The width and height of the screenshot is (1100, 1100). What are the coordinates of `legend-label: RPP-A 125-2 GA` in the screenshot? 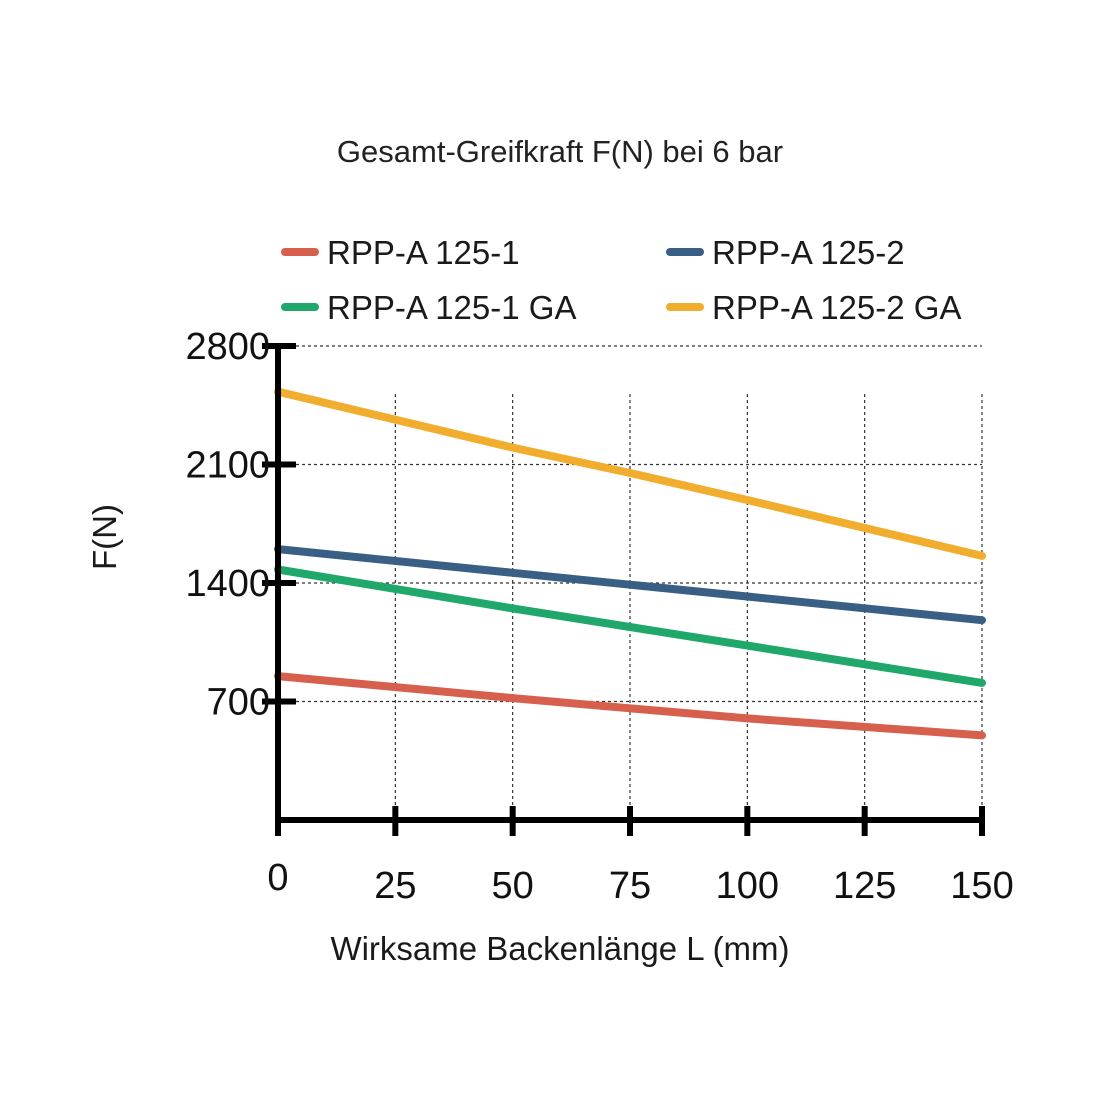 It's located at (836, 307).